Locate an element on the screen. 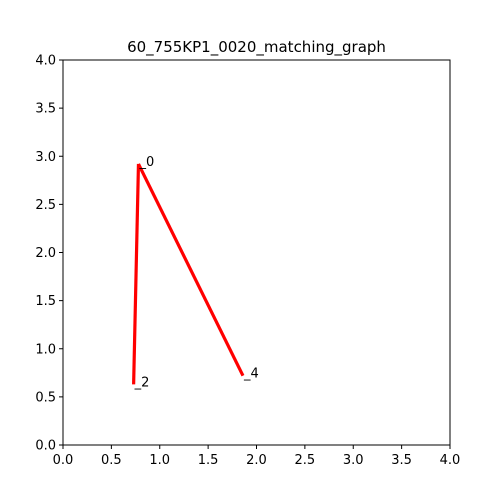 The width and height of the screenshot is (500, 500). node-label: _4 is located at coordinates (251, 374).